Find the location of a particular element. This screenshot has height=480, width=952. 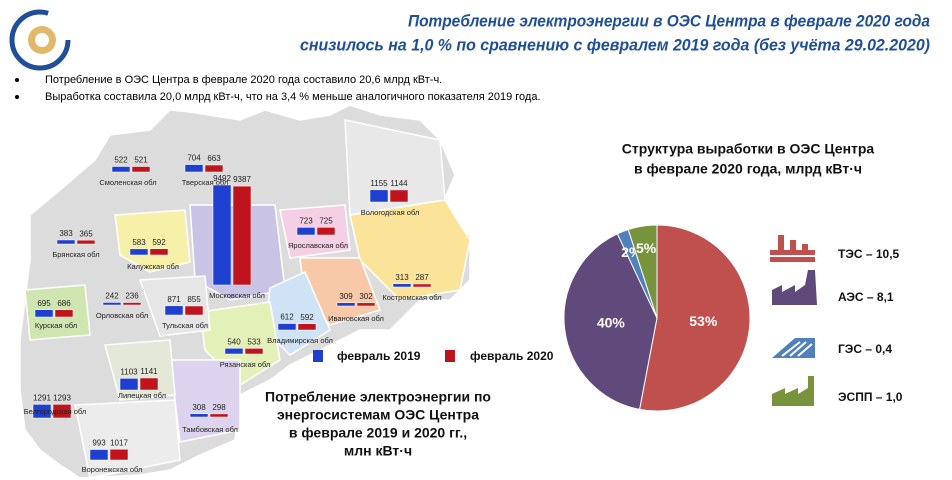

icon-tes is located at coordinates (792, 248).